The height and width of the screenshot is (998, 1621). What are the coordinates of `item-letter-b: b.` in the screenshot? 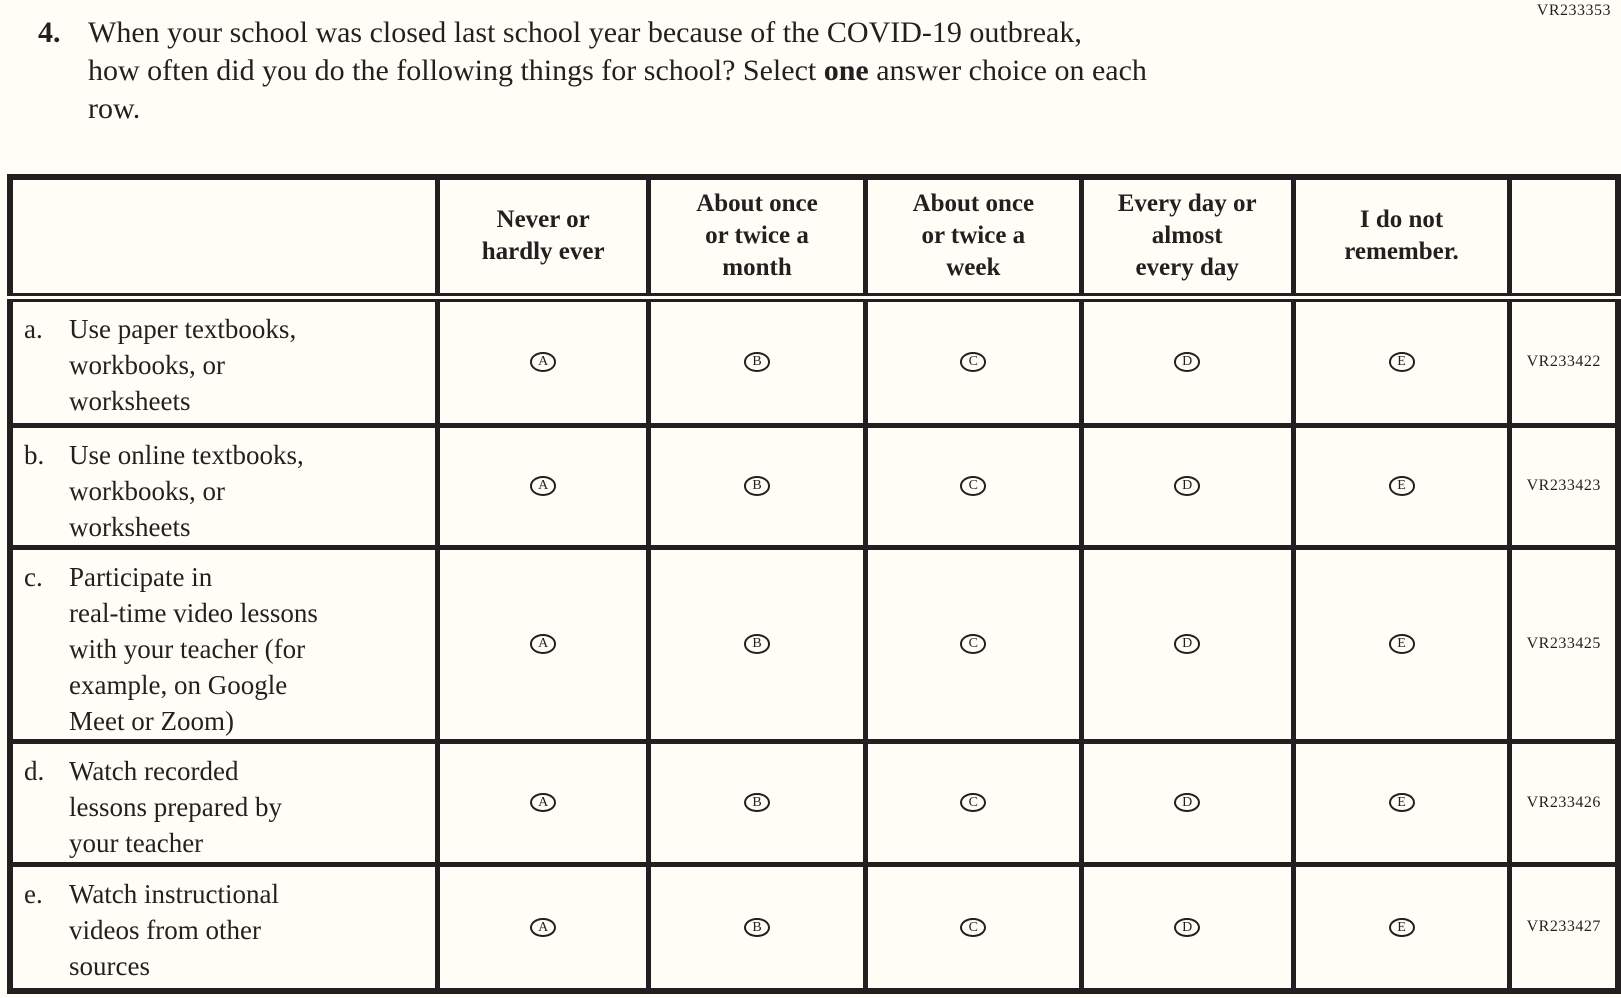 It's located at (34, 454).